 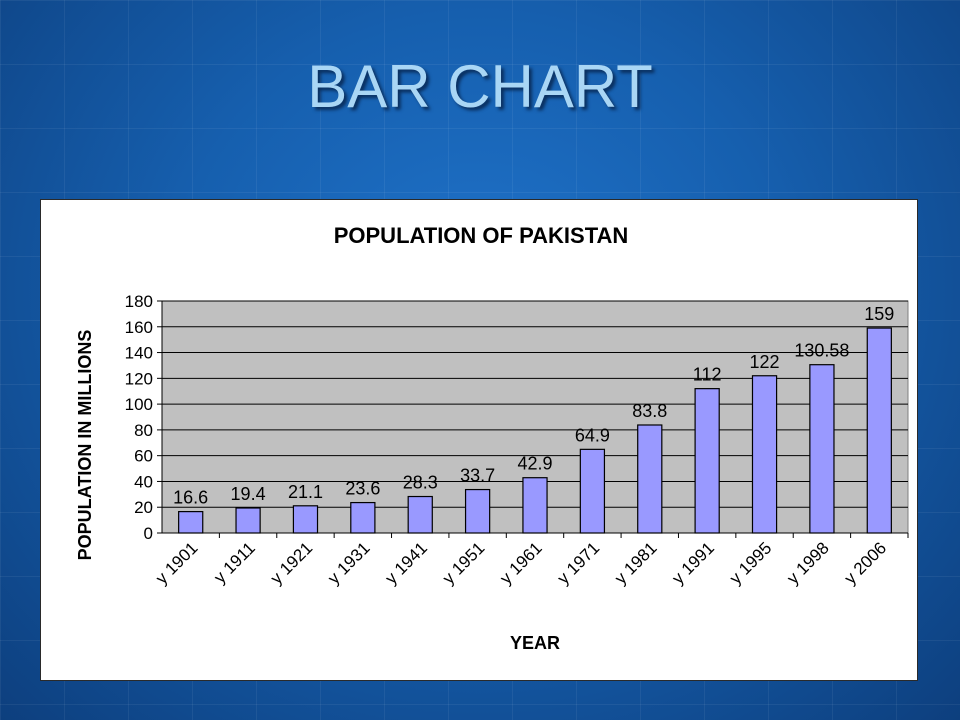 What do you see at coordinates (592, 435) in the screenshot?
I see `data-label: 64.9` at bounding box center [592, 435].